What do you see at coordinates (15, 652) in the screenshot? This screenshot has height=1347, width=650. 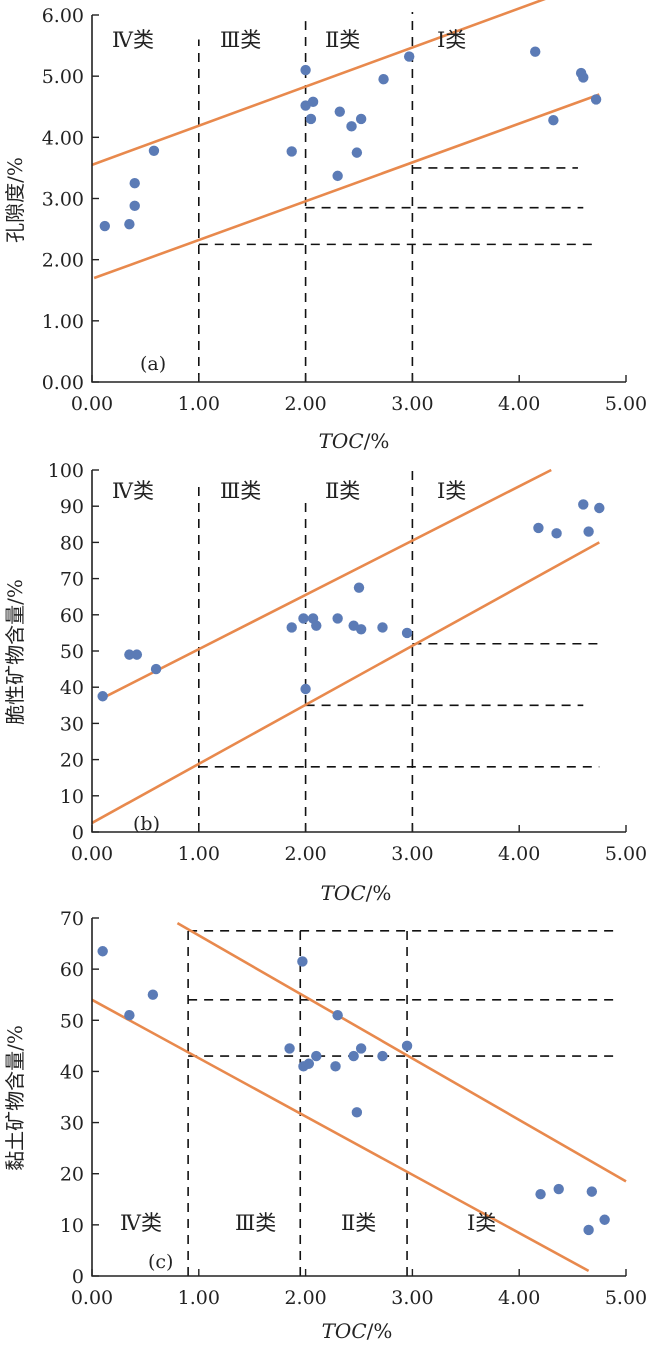 I see `y-axis-label: 脆性矿物含量/%` at bounding box center [15, 652].